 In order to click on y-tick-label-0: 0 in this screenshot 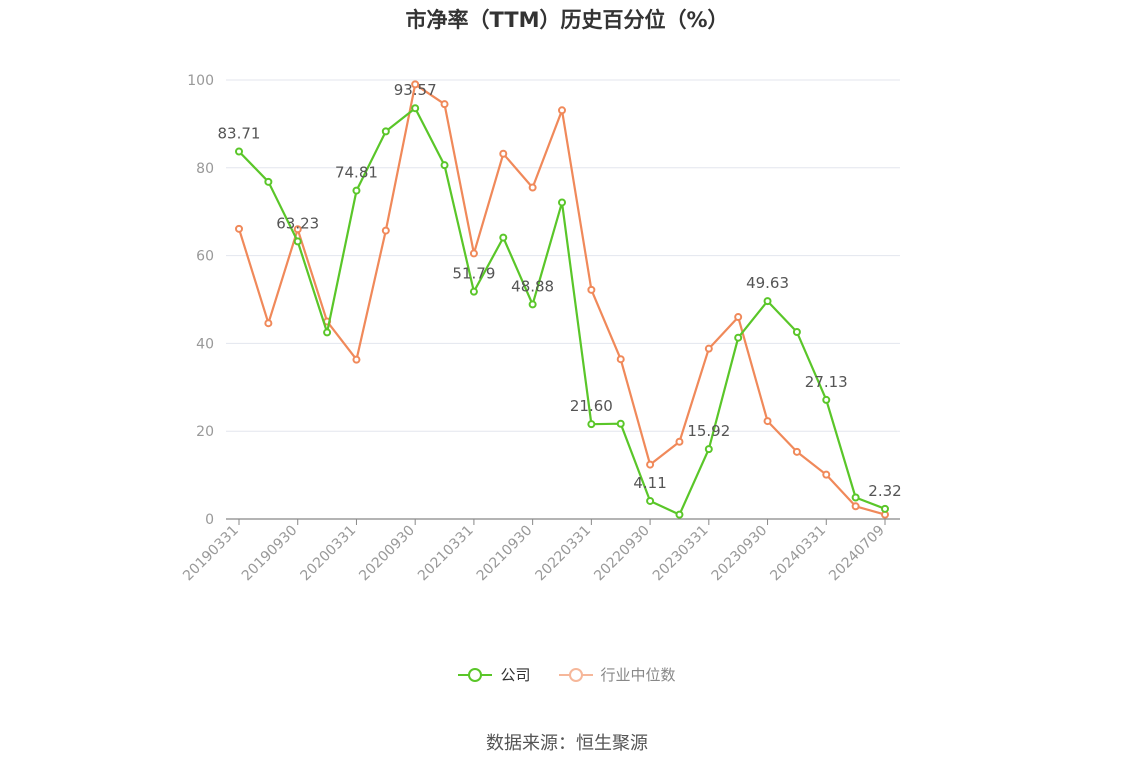, I will do `click(209, 520)`.